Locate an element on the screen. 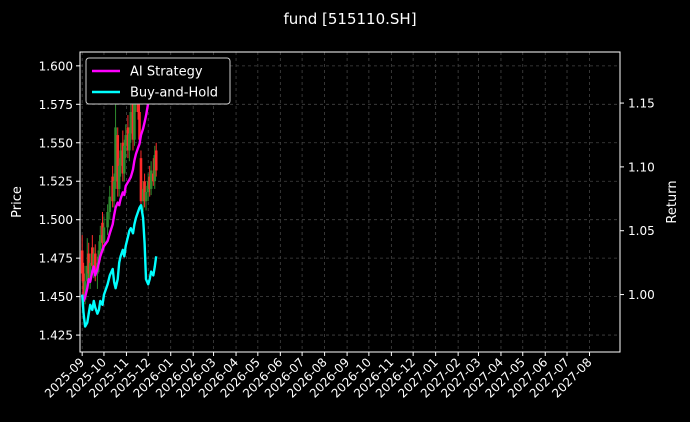 This screenshot has height=422, width=690. y-left-tick-label: 1.575 is located at coordinates (56, 105).